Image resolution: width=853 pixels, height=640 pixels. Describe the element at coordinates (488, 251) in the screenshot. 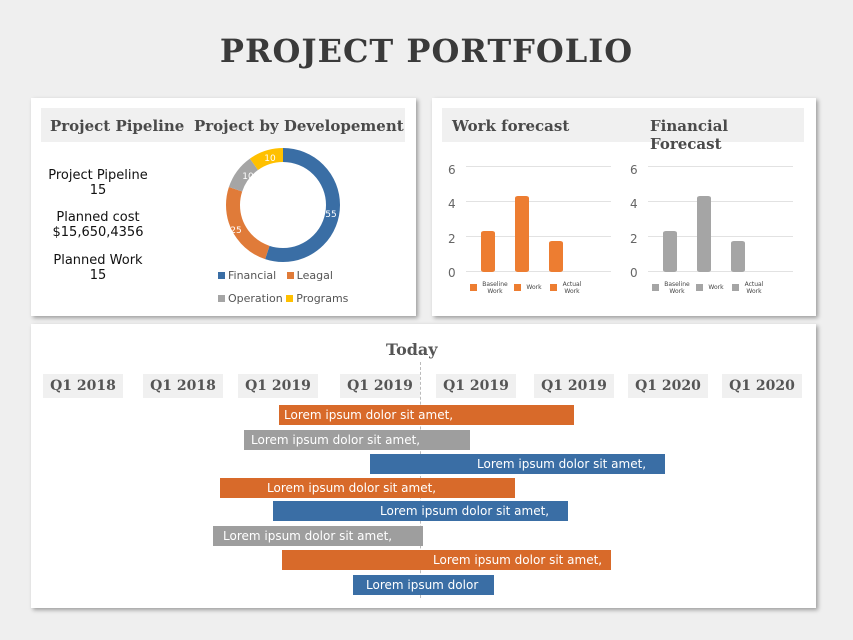

I see `work-bar-baseline` at that location.